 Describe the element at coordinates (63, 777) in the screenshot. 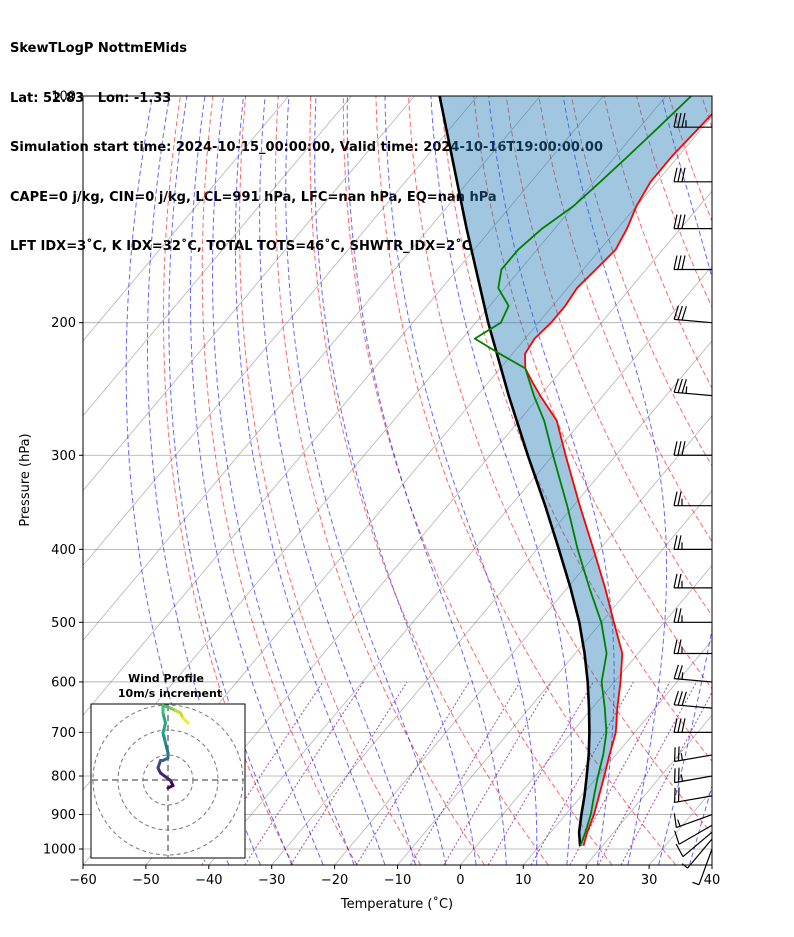

I see `y-tick-label: 800` at that location.